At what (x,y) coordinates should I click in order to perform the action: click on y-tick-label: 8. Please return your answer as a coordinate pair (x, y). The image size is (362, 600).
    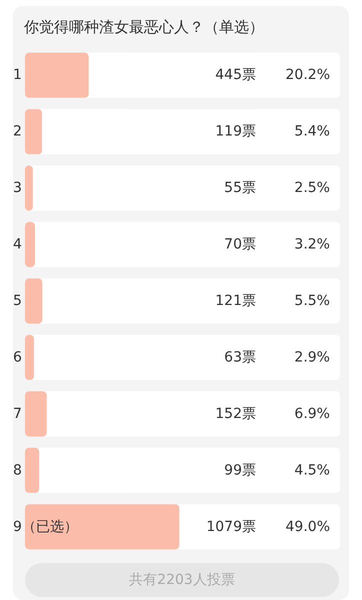
    Looking at the image, I should click on (17, 470).